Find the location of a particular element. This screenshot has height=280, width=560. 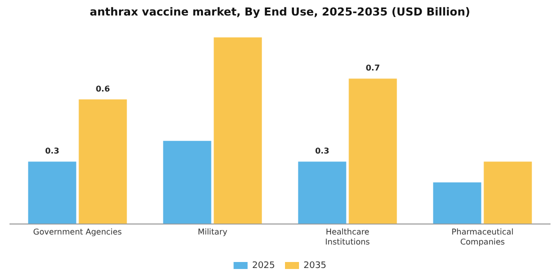

data-label: 0.6 is located at coordinates (103, 89).